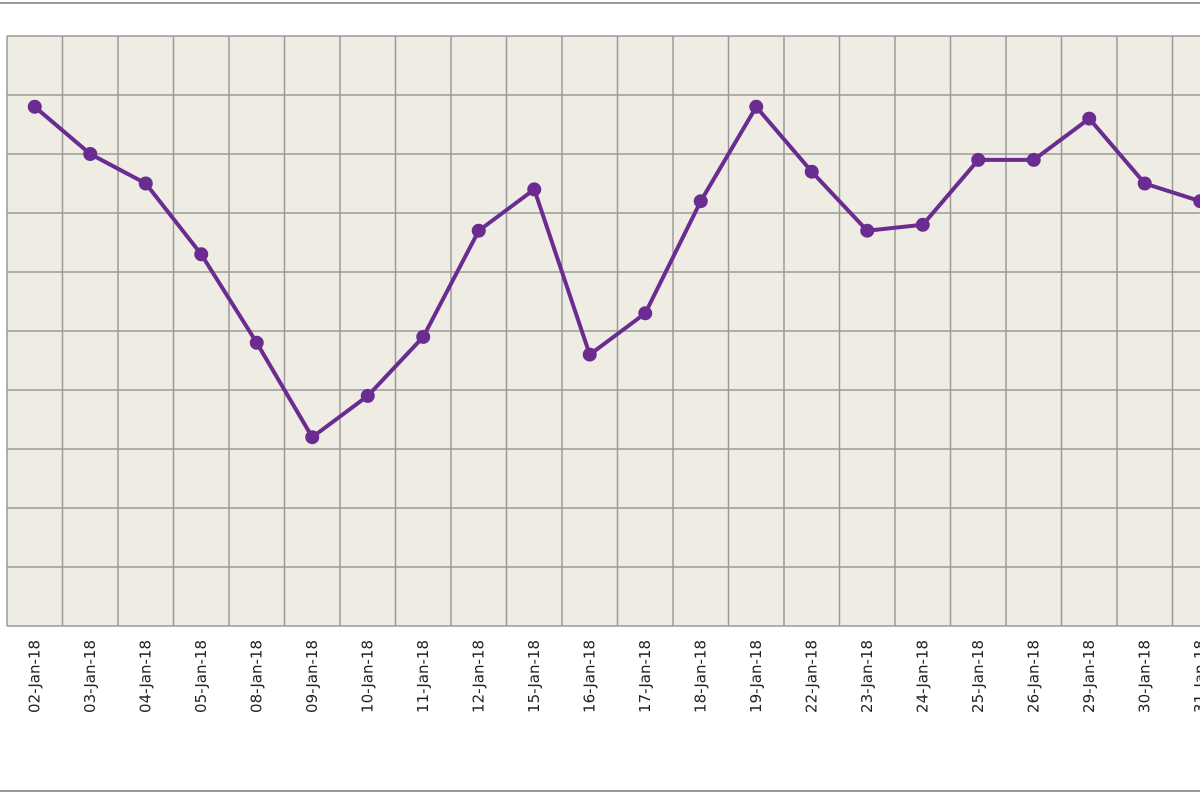 This screenshot has height=800, width=1200. Describe the element at coordinates (256, 676) in the screenshot. I see `x-tick-label: 08-Jan-18` at that location.